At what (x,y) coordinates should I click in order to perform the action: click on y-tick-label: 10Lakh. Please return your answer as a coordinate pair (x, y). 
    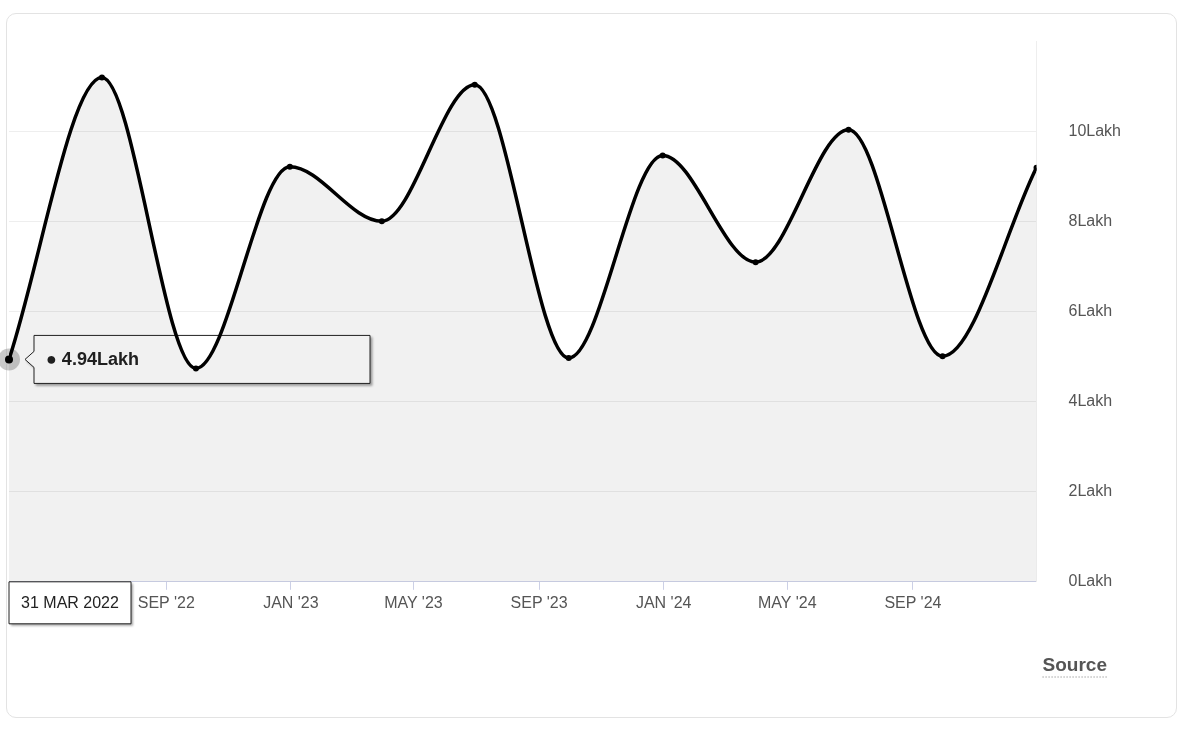
    Looking at the image, I should click on (1095, 131).